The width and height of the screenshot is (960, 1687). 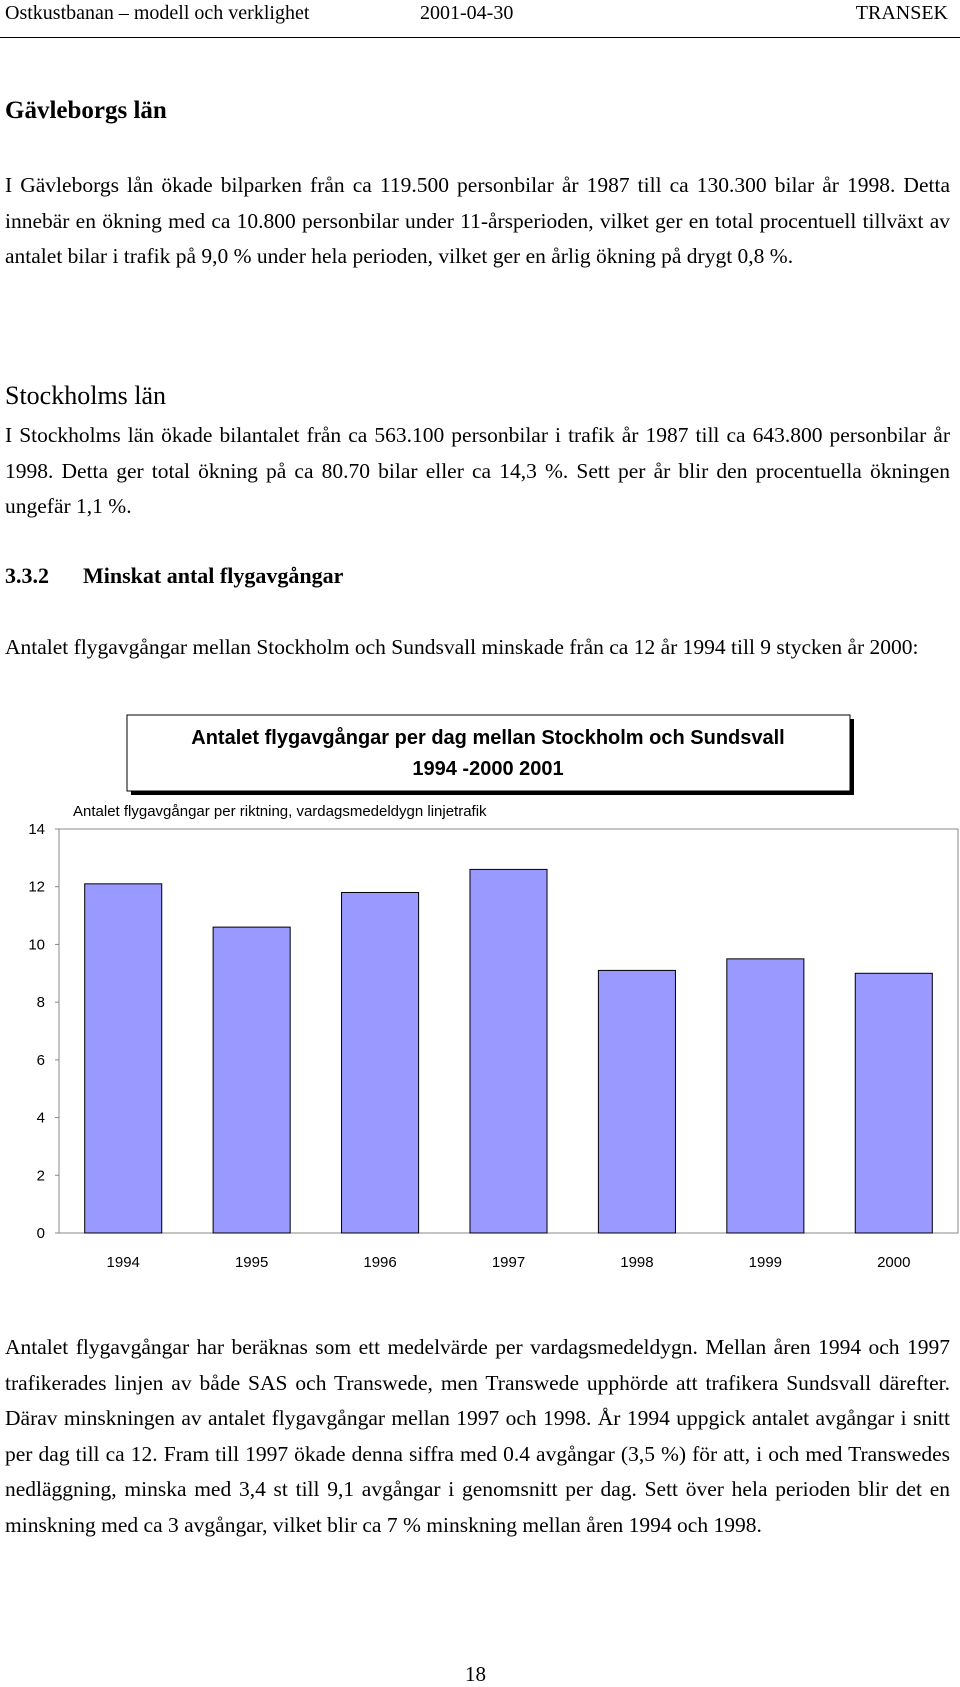 What do you see at coordinates (36, 829) in the screenshot?
I see `y-tick-label: 14` at bounding box center [36, 829].